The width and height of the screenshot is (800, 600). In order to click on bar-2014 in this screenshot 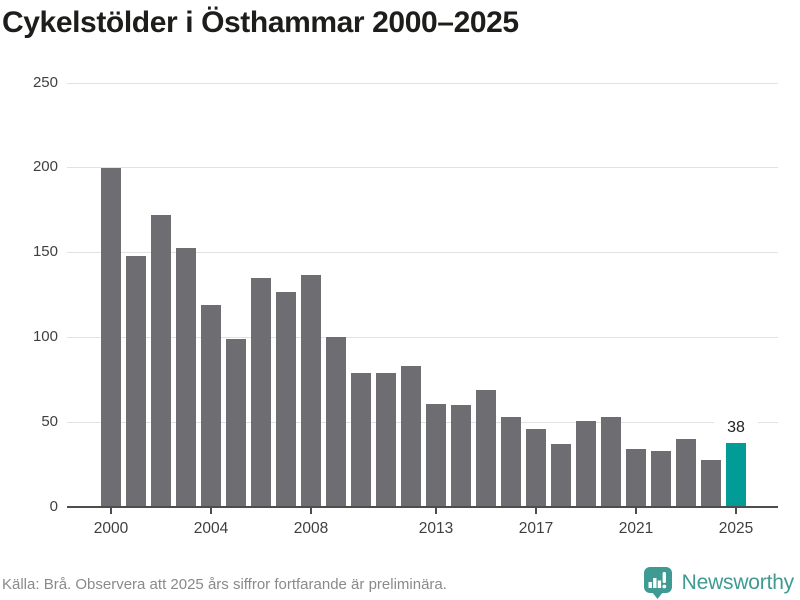, I will do `click(461, 456)`.